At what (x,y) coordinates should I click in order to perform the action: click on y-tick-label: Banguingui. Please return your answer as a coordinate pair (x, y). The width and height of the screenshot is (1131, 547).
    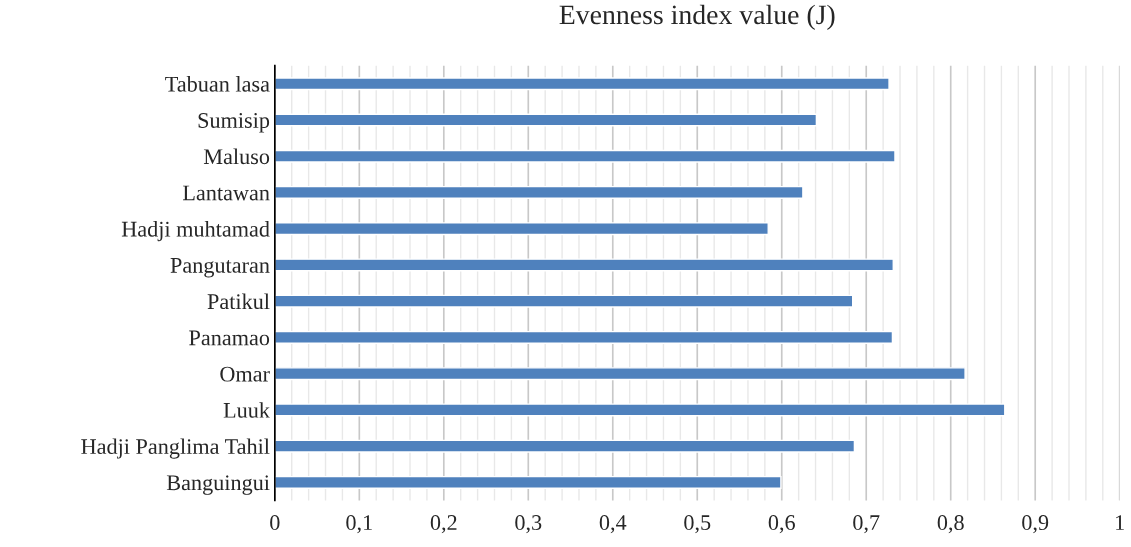
    Looking at the image, I should click on (218, 485).